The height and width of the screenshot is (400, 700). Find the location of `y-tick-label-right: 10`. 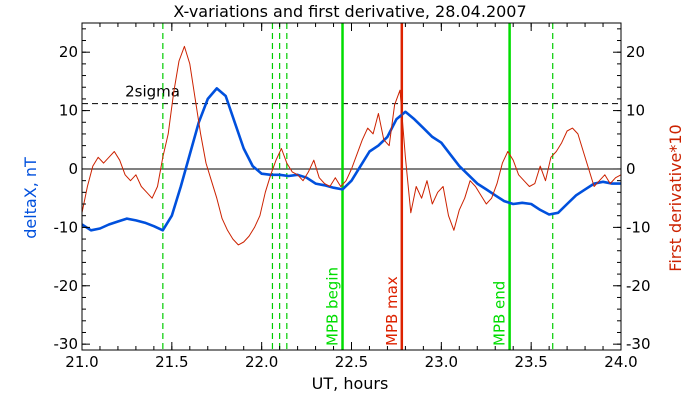

y-tick-label-right: 10 is located at coordinates (635, 111).